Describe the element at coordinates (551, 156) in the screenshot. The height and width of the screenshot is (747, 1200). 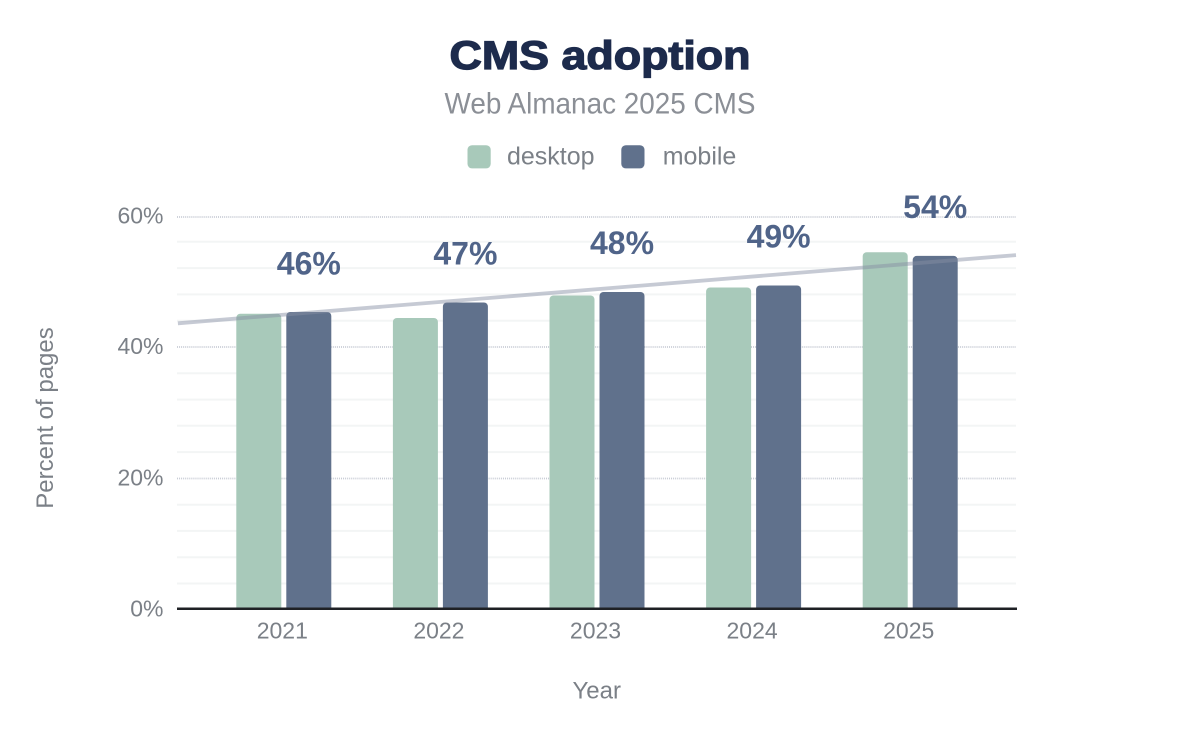
I see `svg-text: desktop` at that location.